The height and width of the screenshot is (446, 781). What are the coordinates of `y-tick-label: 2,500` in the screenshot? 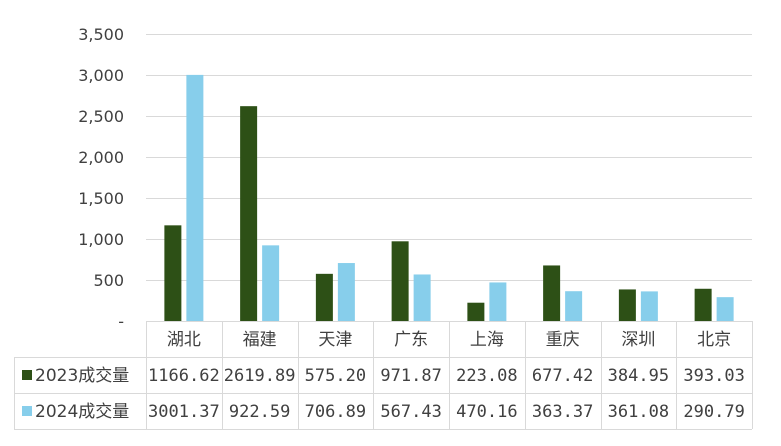 It's located at (101, 116).